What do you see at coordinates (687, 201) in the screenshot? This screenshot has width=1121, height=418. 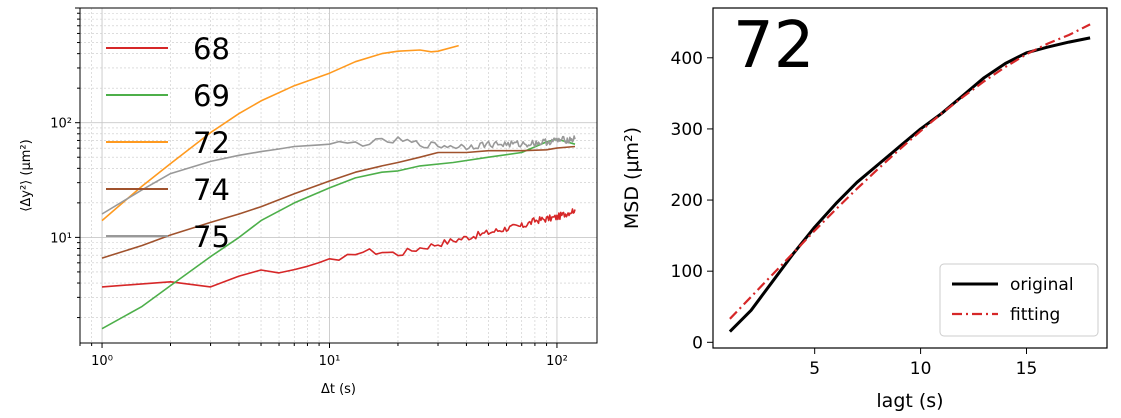 I see `y-tick-label: 200` at bounding box center [687, 201].